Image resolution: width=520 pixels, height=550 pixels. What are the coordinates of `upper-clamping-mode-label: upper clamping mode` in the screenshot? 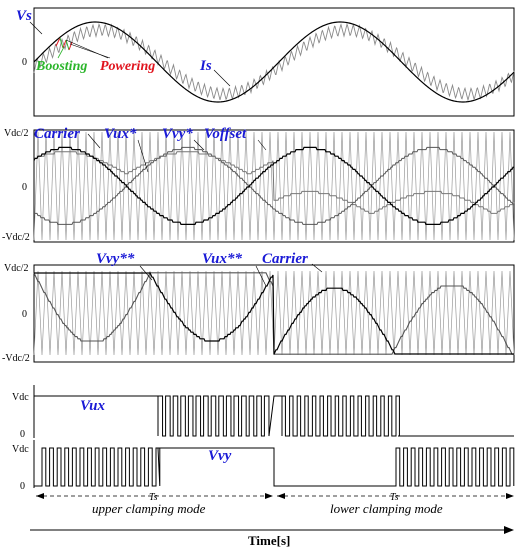 It's located at (149, 508).